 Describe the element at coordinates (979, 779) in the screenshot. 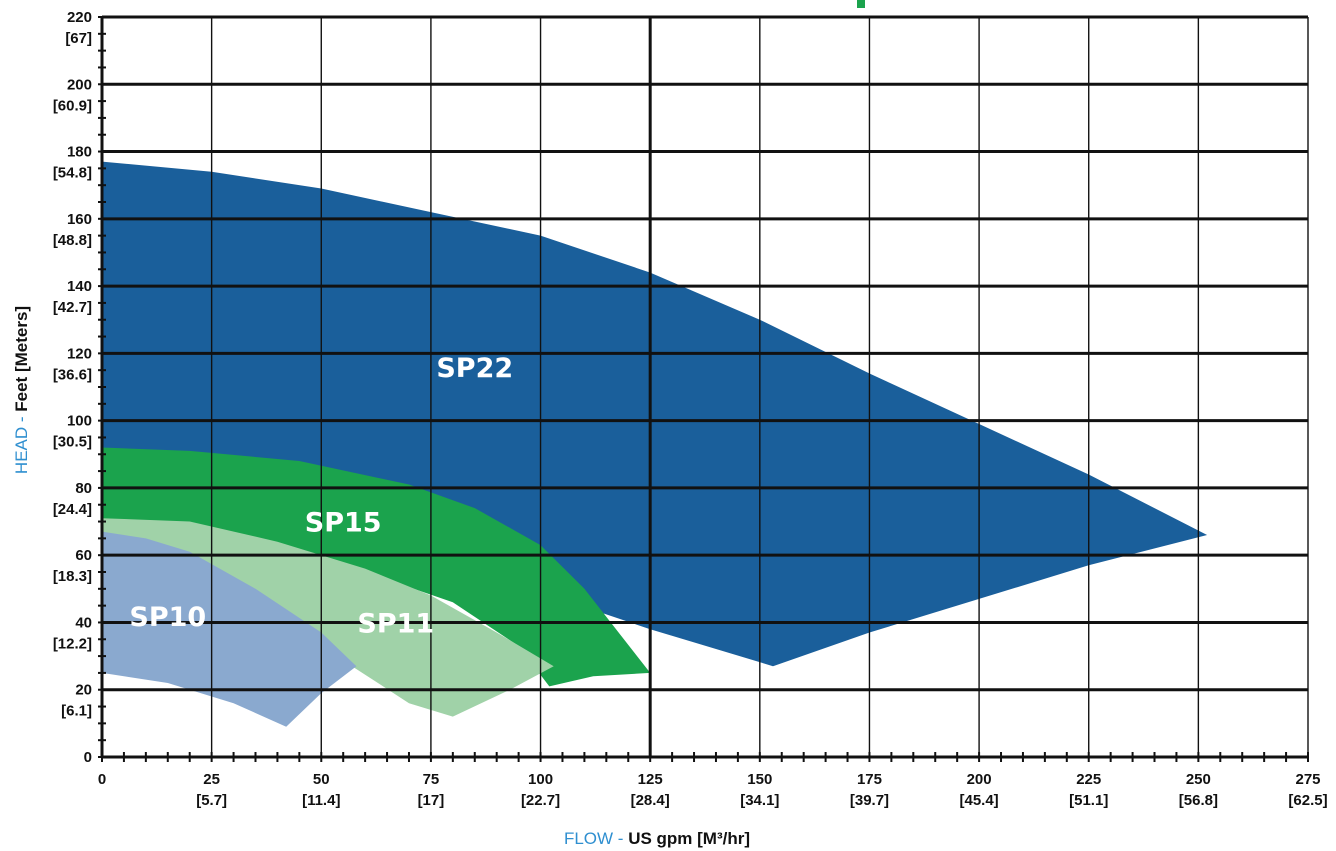

I see `x-tick-label: 200` at that location.